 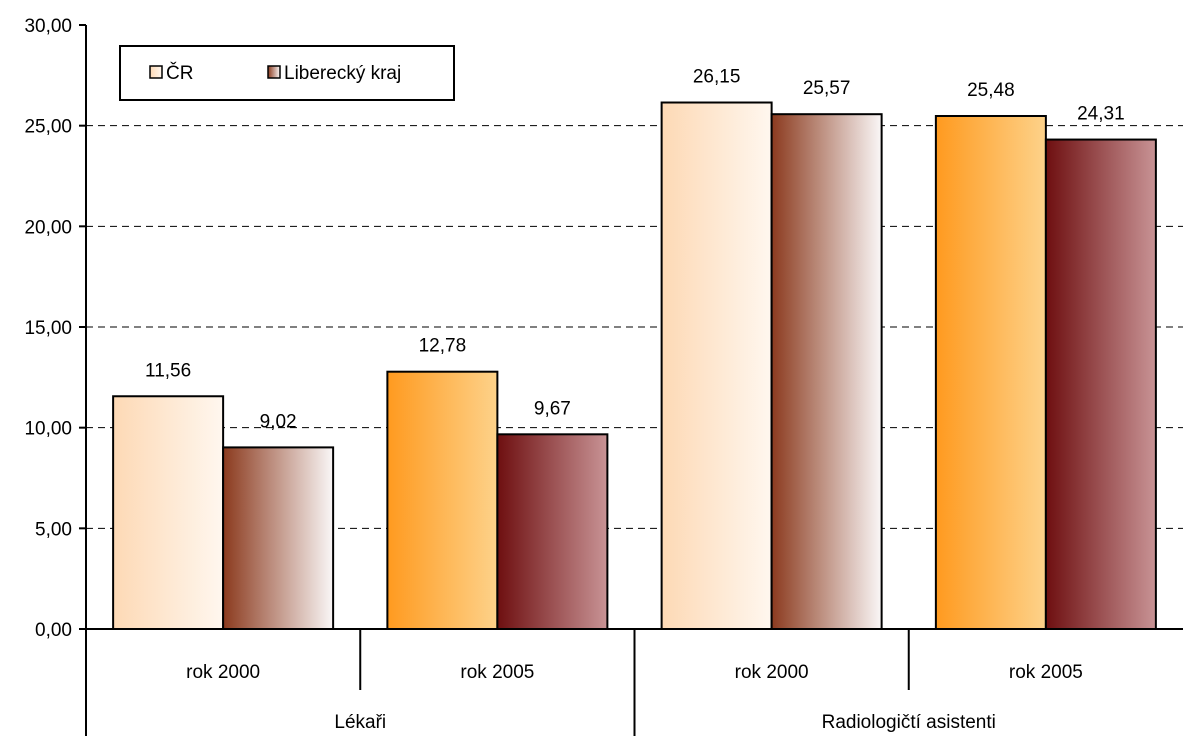 I want to click on x-group-label: Lékaři, so click(x=360, y=722).